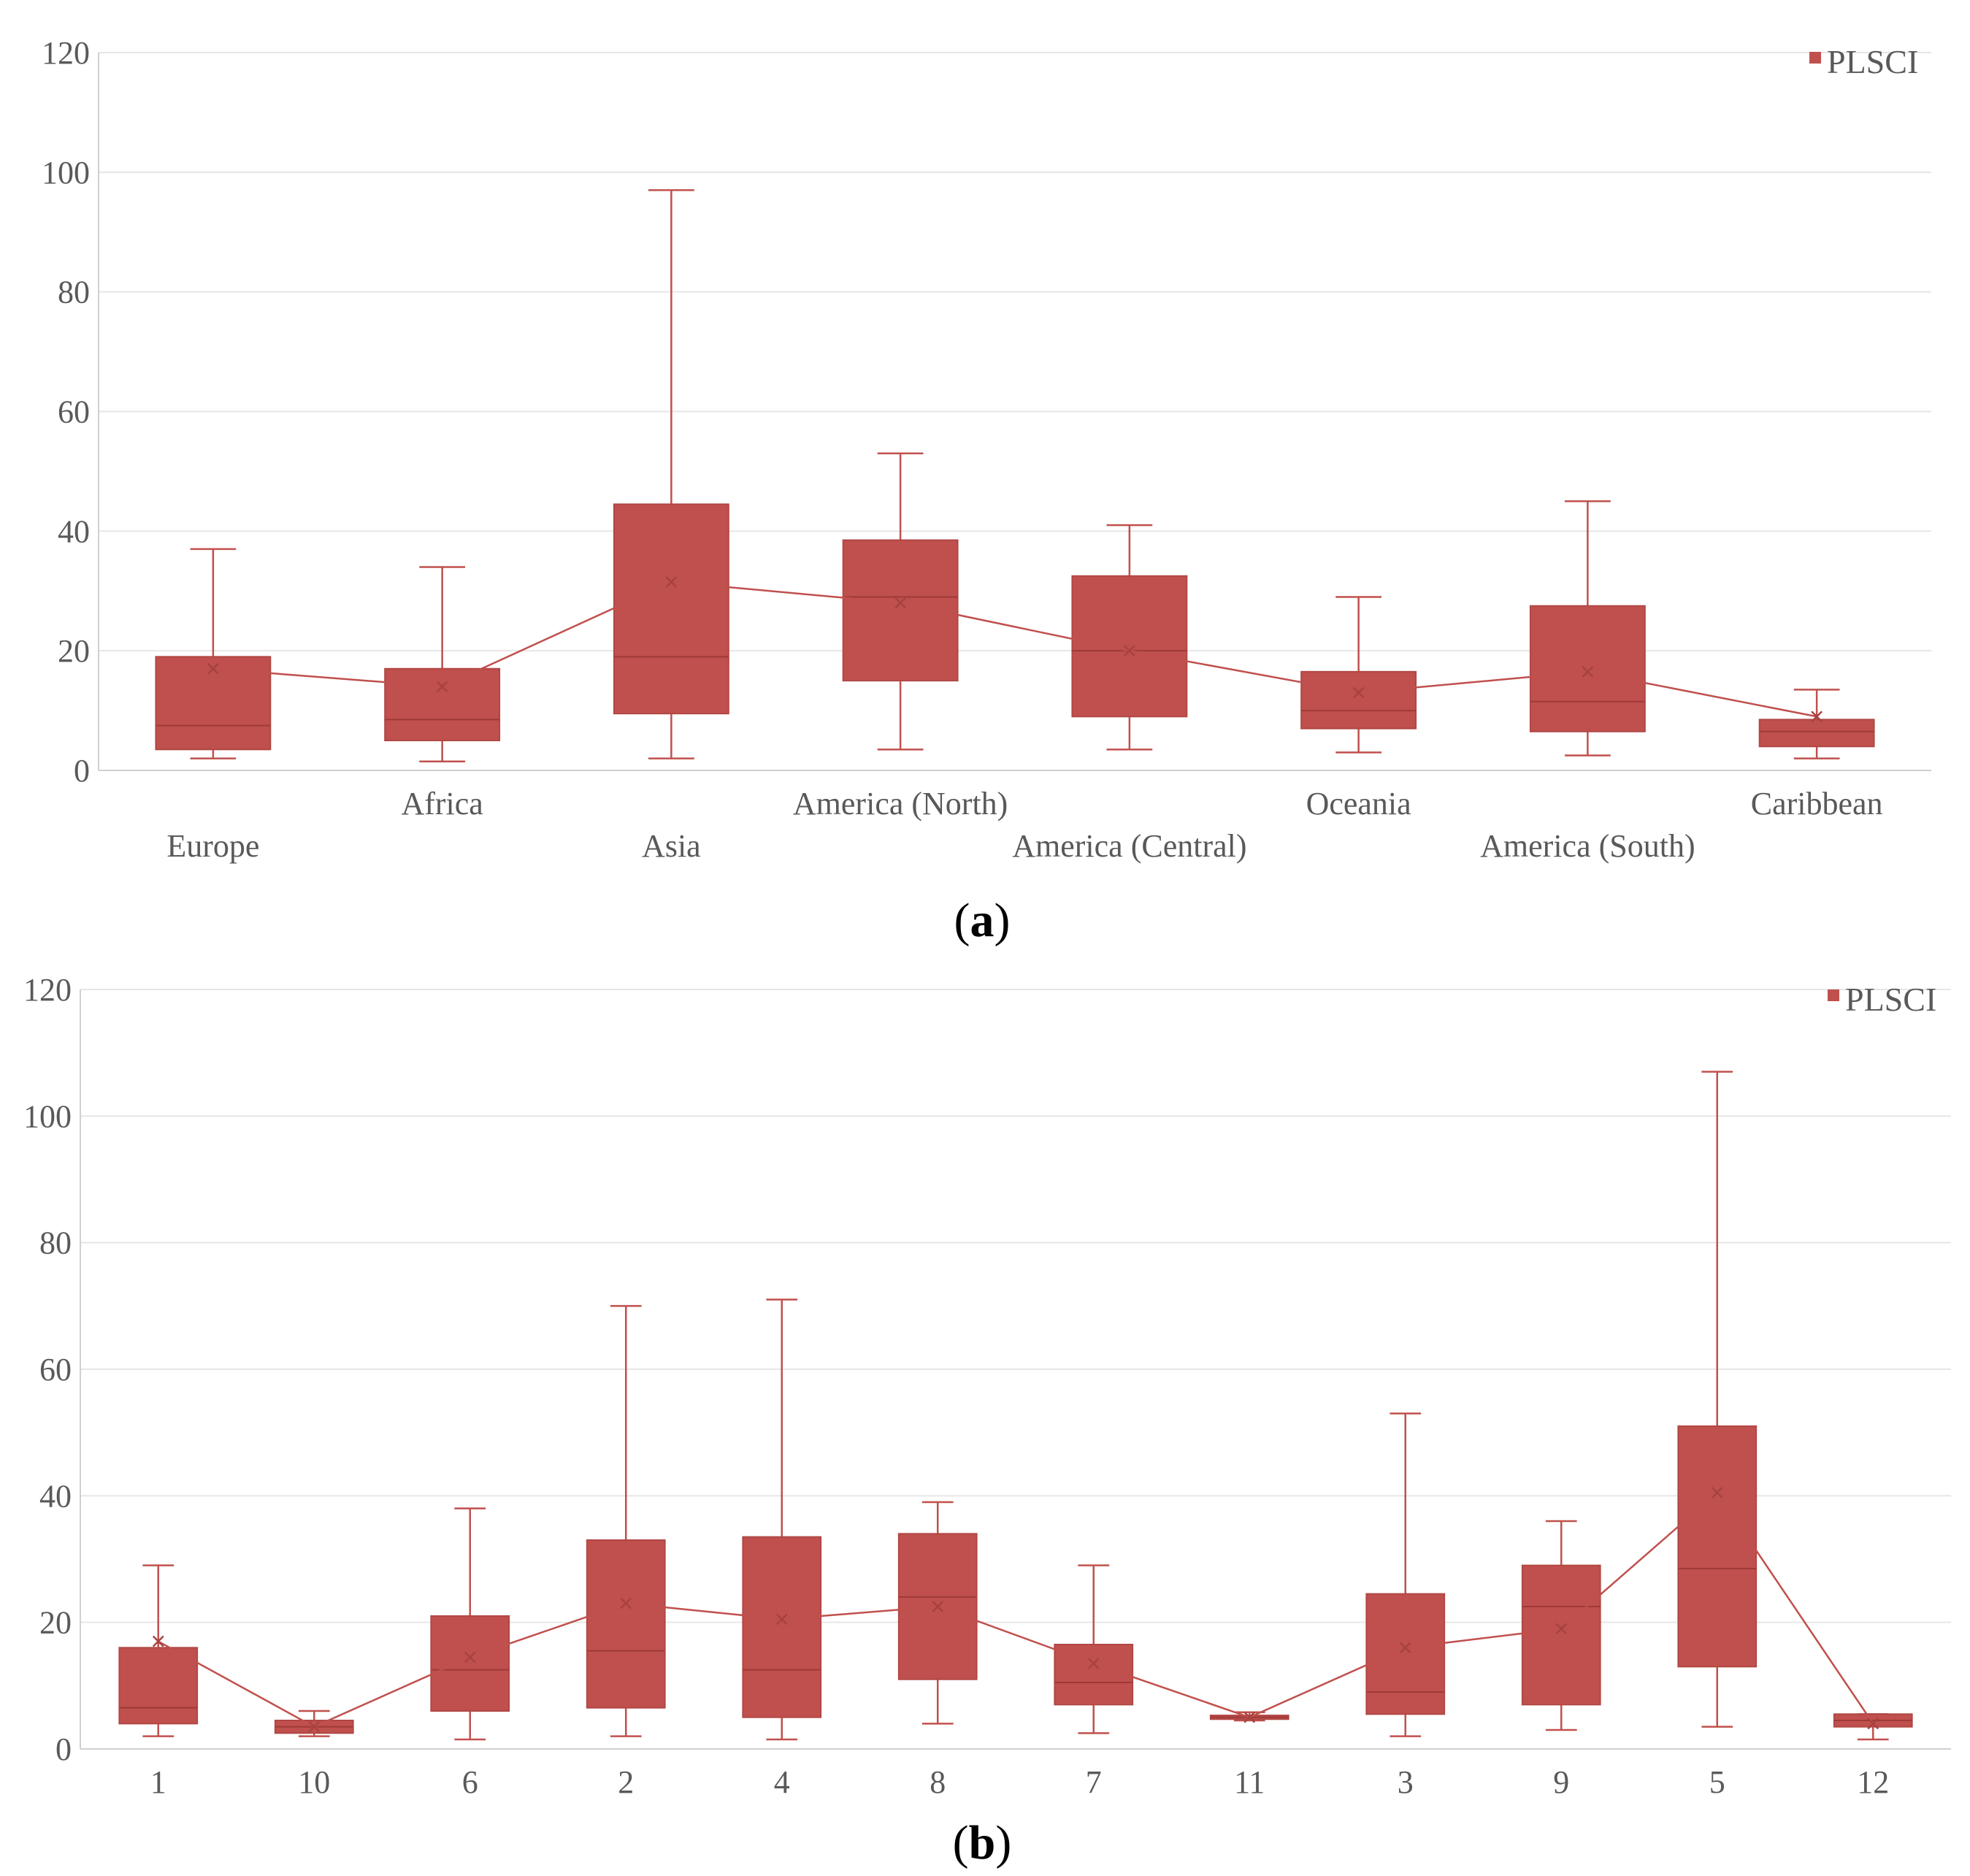  Describe the element at coordinates (55, 1496) in the screenshot. I see `y-tick-label: 40` at that location.